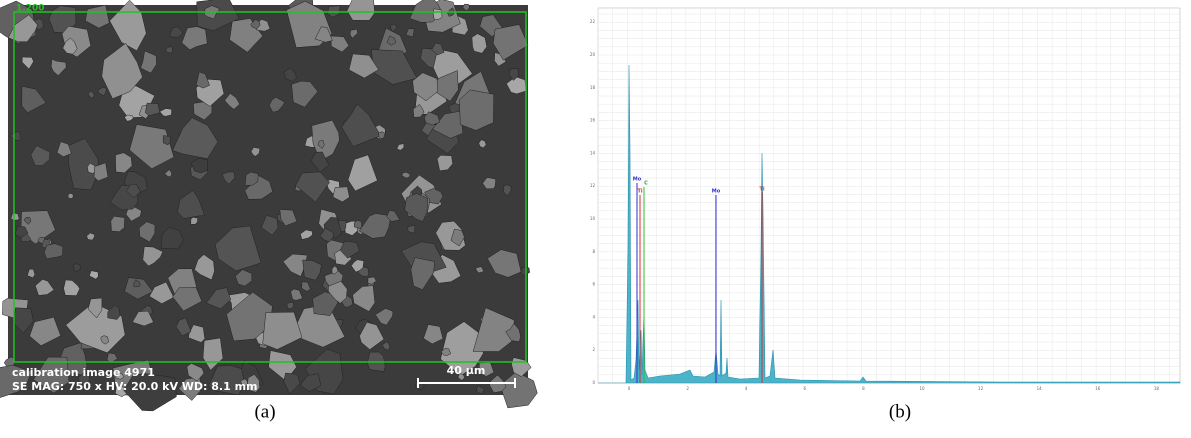 This screenshot has height=438, width=1191. I want to click on y-tick-label: 18, so click(593, 87).